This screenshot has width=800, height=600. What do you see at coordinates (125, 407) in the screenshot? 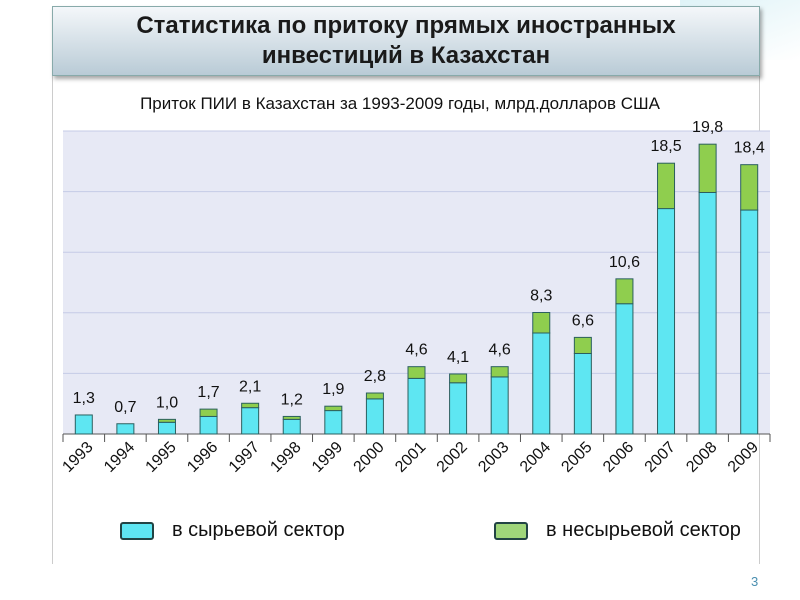
I see `data-label: 0,7` at bounding box center [125, 407].